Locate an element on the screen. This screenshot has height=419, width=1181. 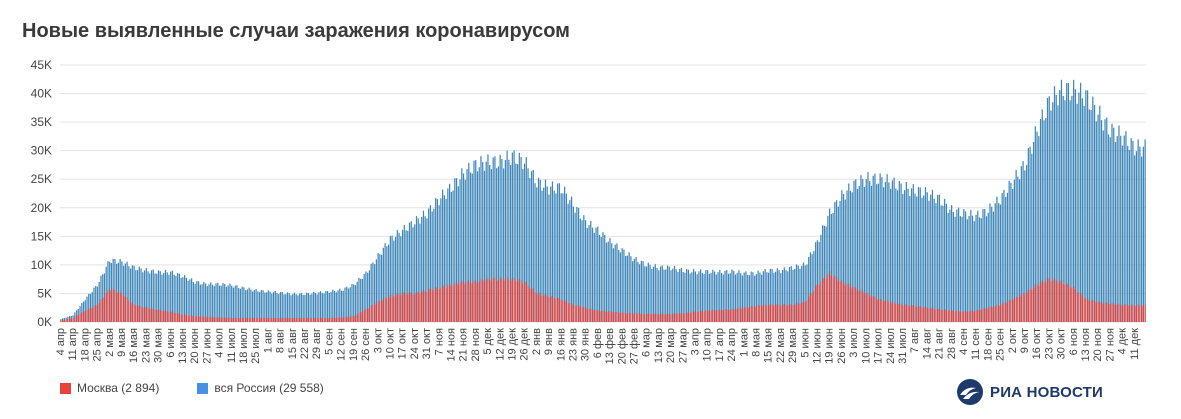
legend-item-moscow: Москва (2 894) is located at coordinates (109, 388).